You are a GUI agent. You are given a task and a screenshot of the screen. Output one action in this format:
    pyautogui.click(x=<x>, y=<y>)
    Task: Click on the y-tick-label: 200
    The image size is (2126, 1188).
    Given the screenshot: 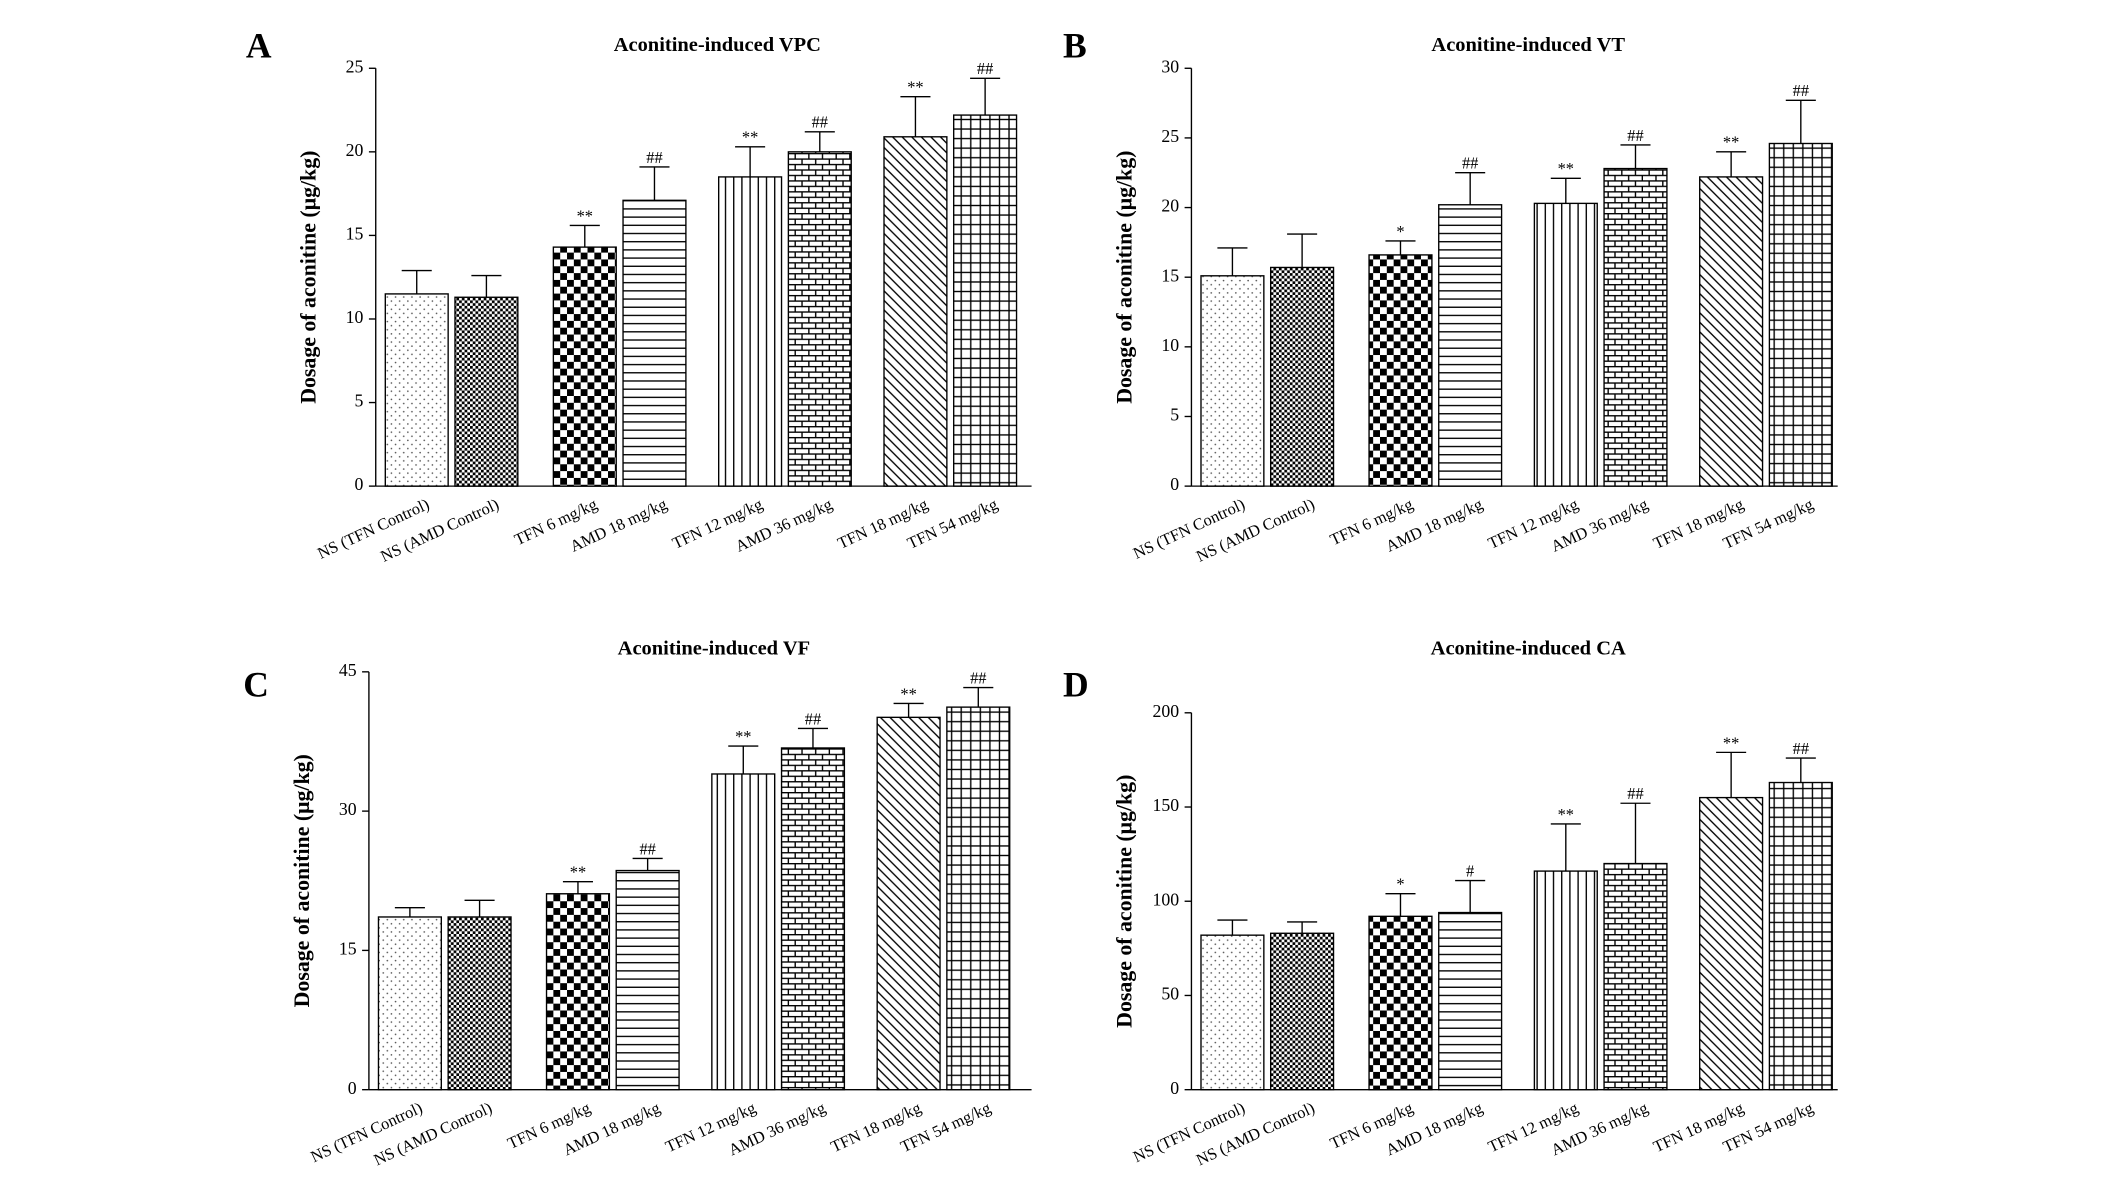 What is the action you would take?
    pyautogui.click(x=1166, y=711)
    